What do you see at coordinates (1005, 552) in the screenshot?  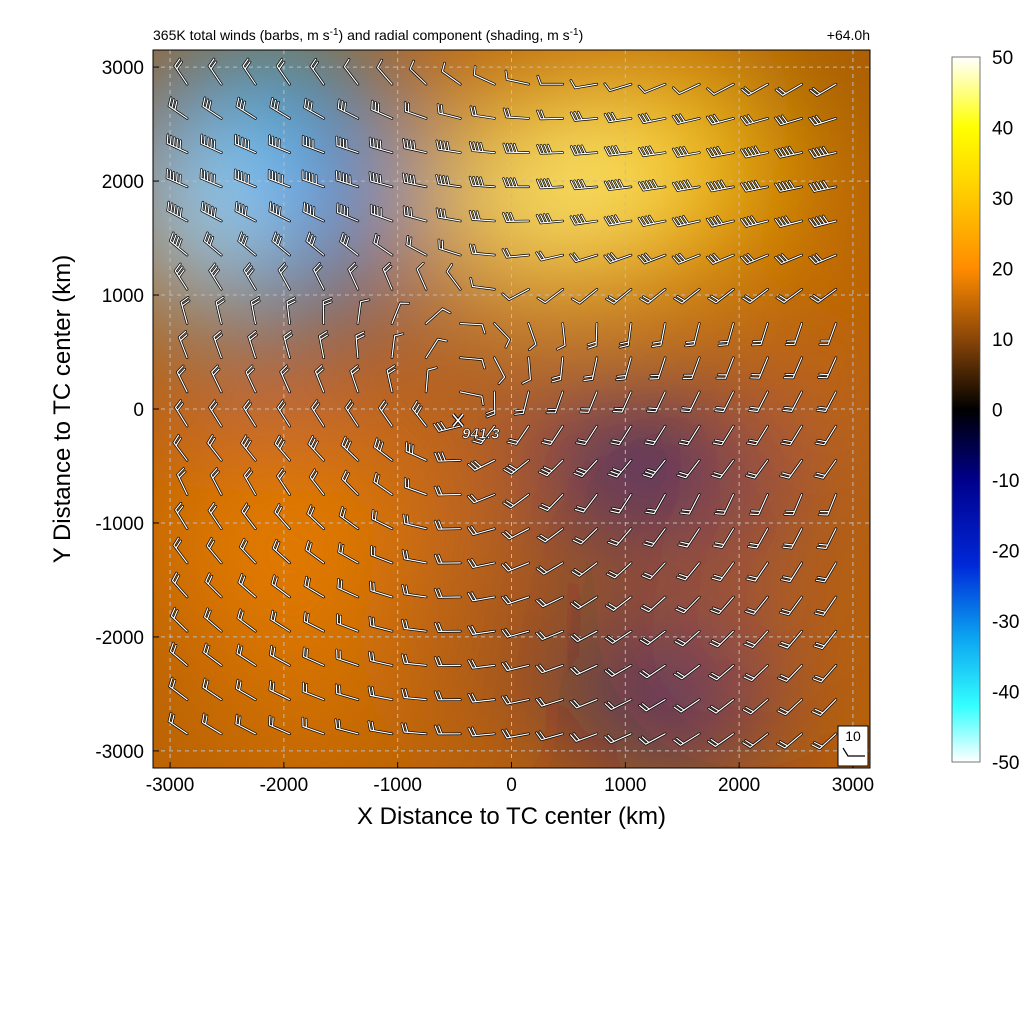 I see `colorbar-tick-label: -20` at bounding box center [1005, 552].